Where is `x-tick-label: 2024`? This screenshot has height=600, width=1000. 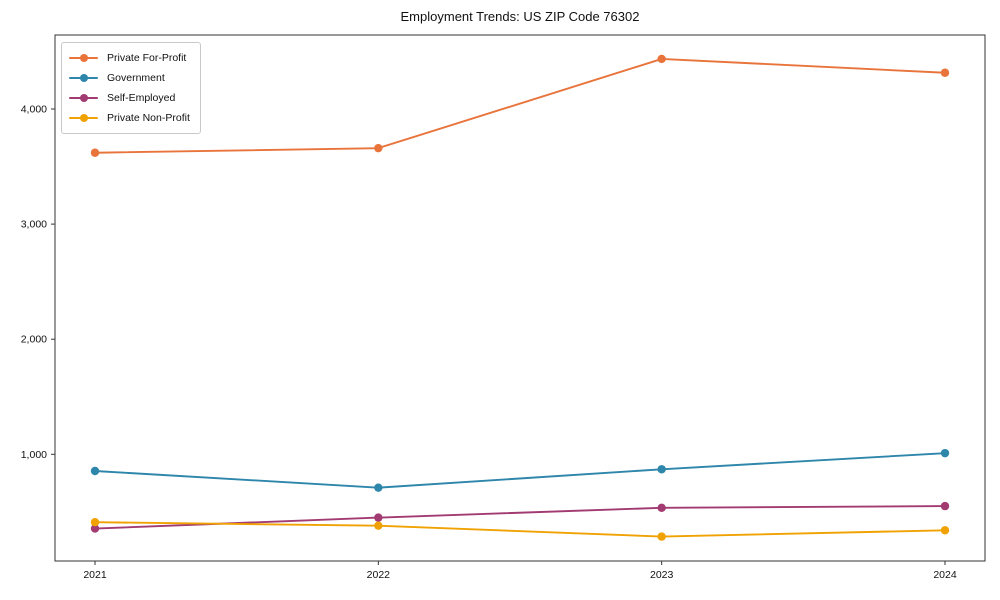 x-tick-label: 2024 is located at coordinates (945, 575).